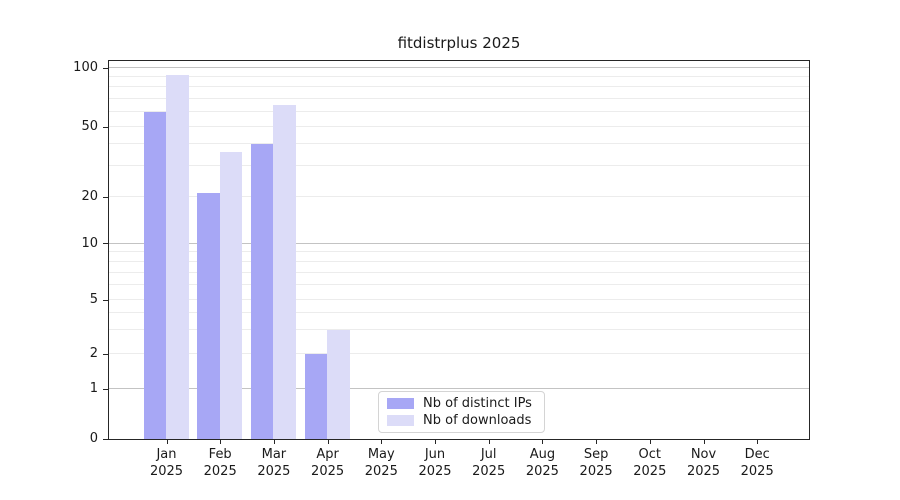 The image size is (900, 500). What do you see at coordinates (650, 463) in the screenshot?
I see `x-axis-tick-label: Oct 2025` at bounding box center [650, 463].